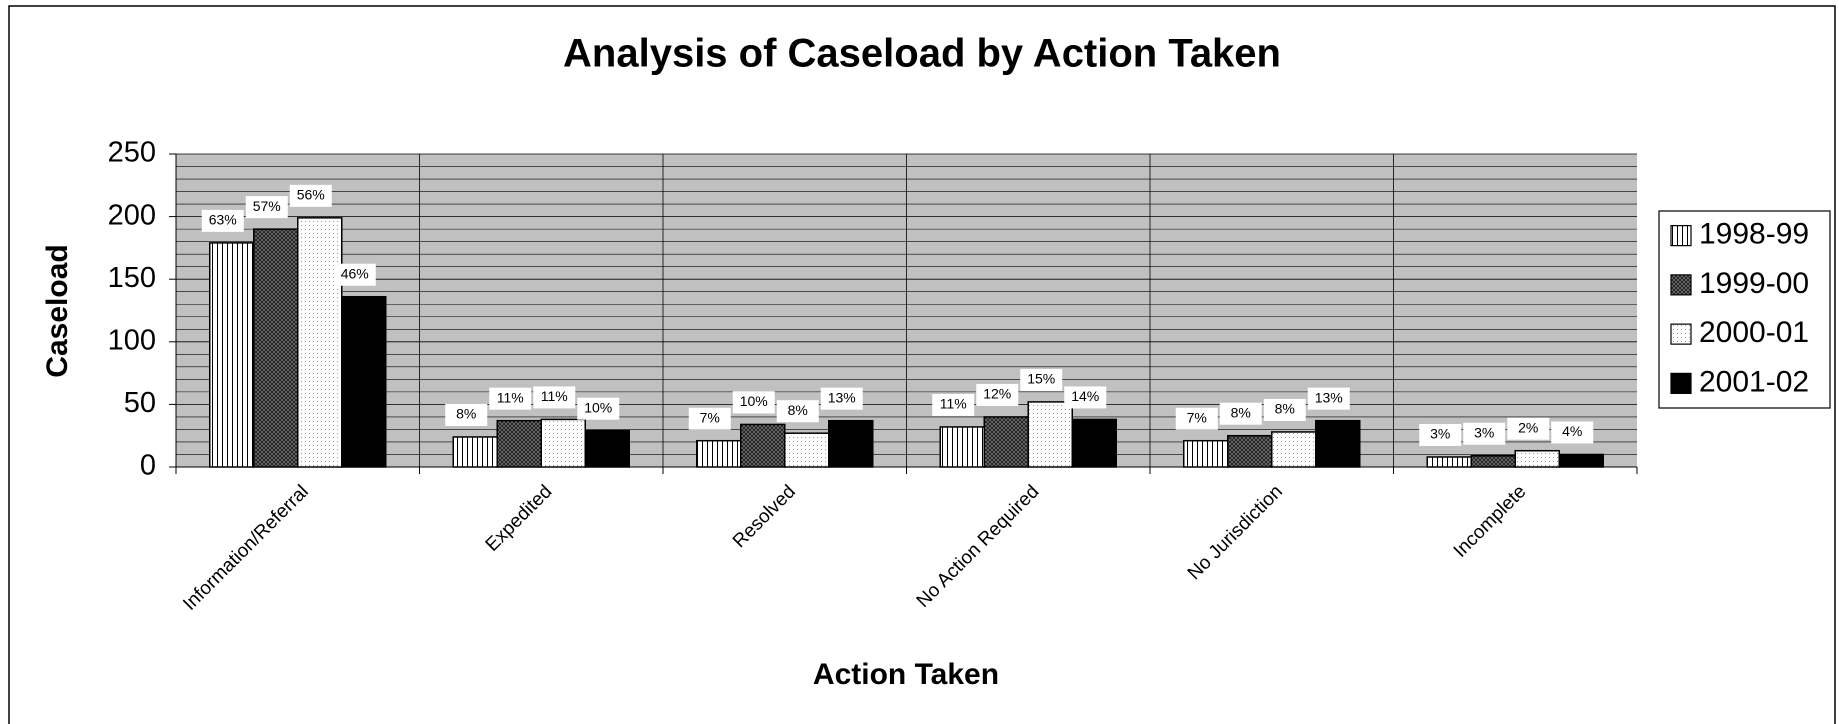 The image size is (1839, 724). What do you see at coordinates (140, 403) in the screenshot?
I see `y-tick-label: 50` at bounding box center [140, 403].